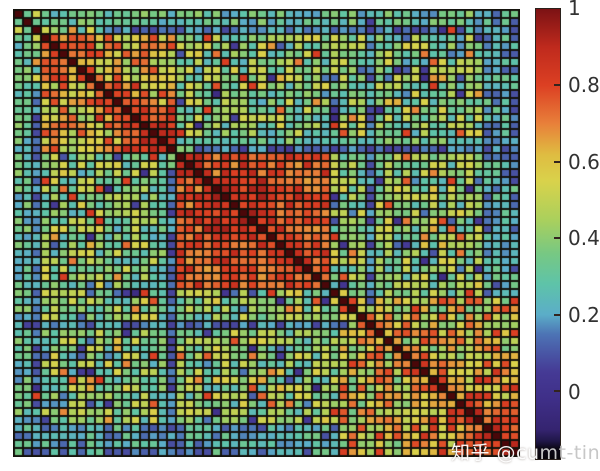 Image resolution: width=600 pixels, height=471 pixels. I want to click on watermark: 知乎 @cumt-ting, so click(525, 451).